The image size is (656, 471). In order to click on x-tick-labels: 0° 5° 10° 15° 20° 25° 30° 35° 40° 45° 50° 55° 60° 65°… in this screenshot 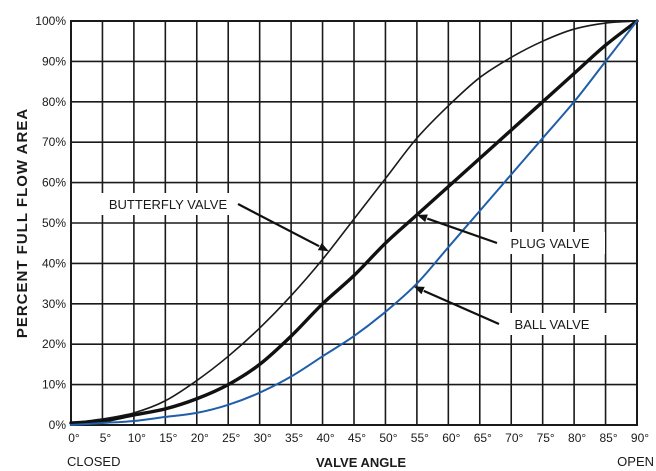, I will do `click(358, 438)`.